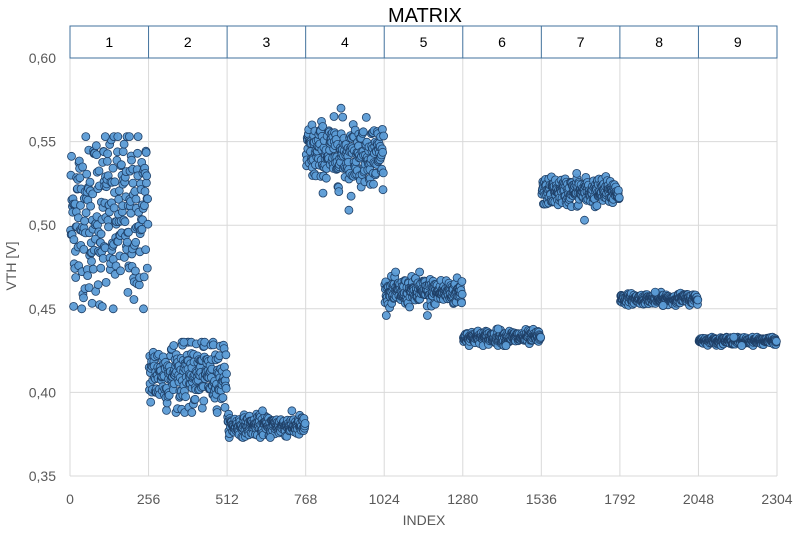 This screenshot has height=535, width=797. I want to click on group-label: 2, so click(188, 42).